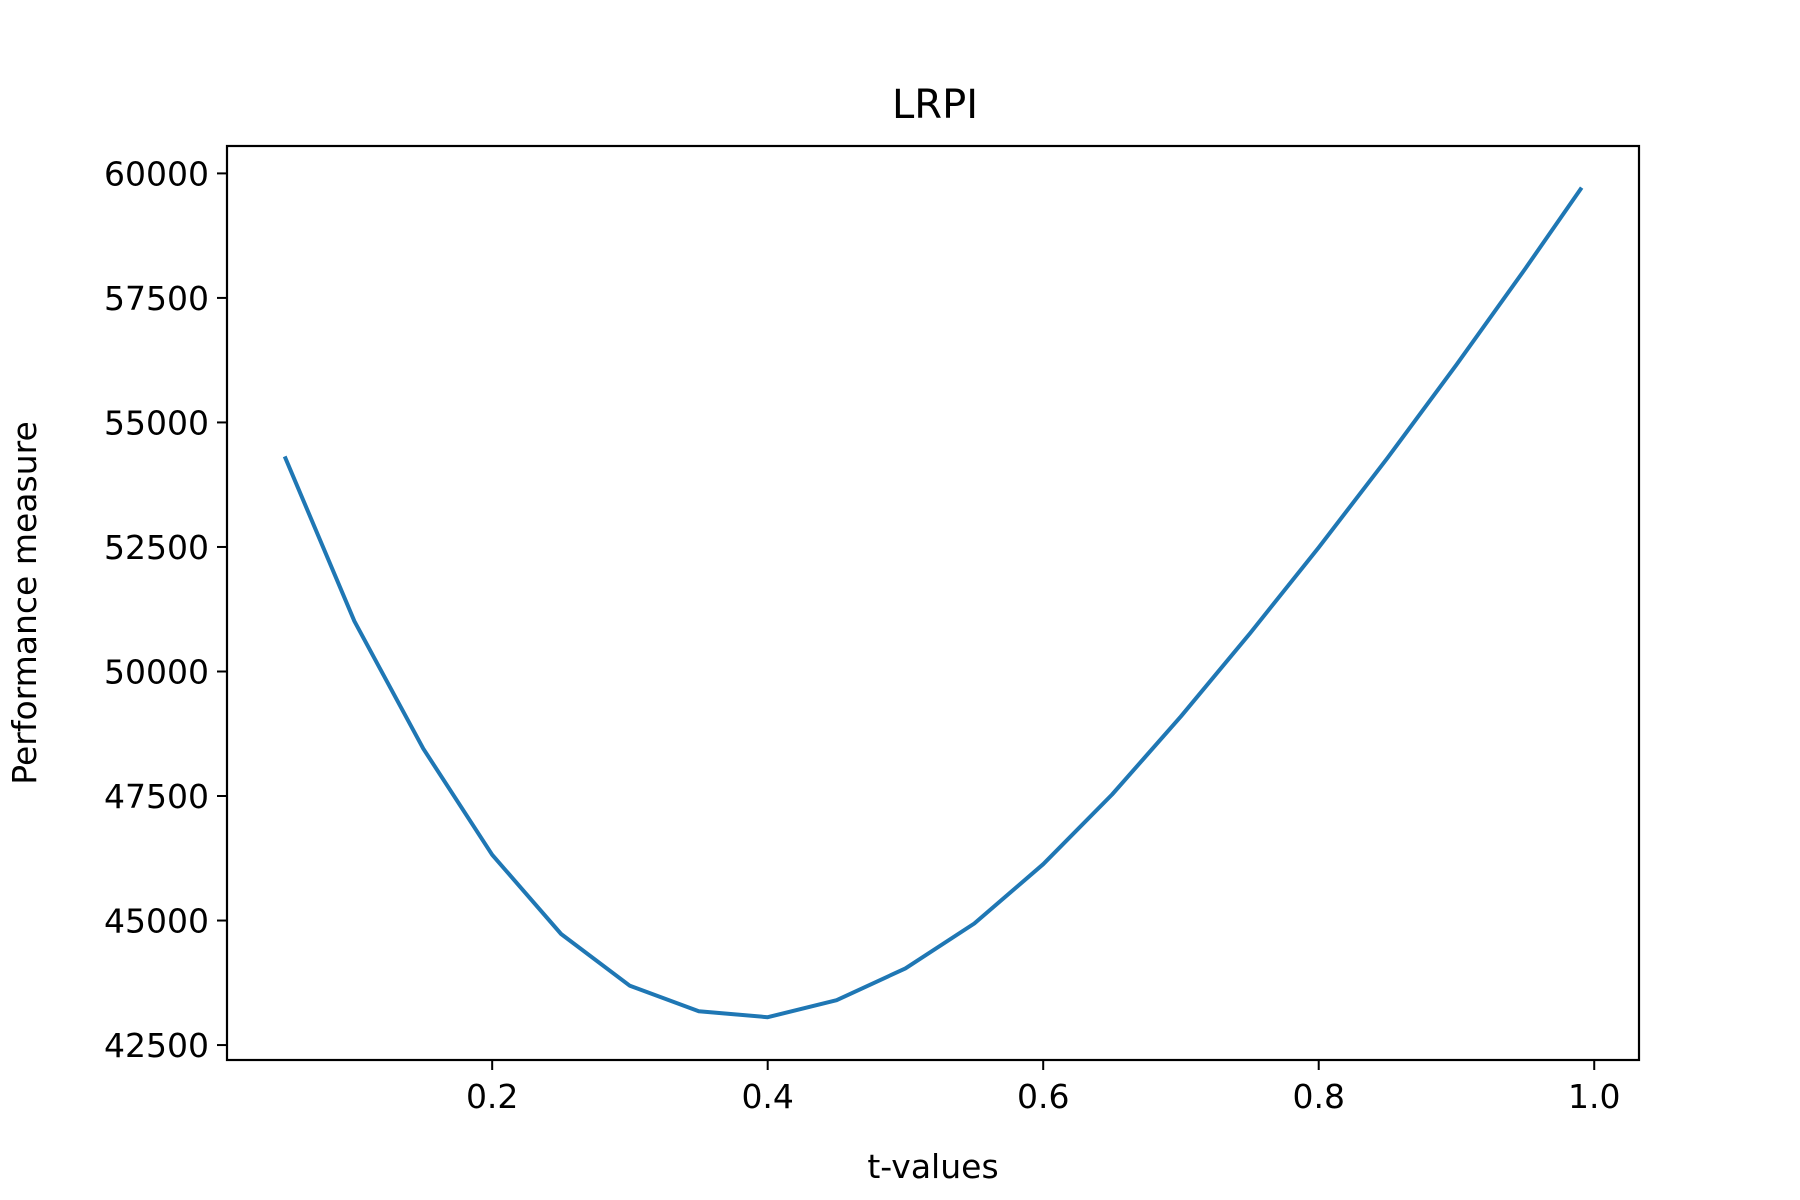  I want to click on x-axis: 0.2 0.4 0.6 0.8 1.0, so click(1043, 1088).